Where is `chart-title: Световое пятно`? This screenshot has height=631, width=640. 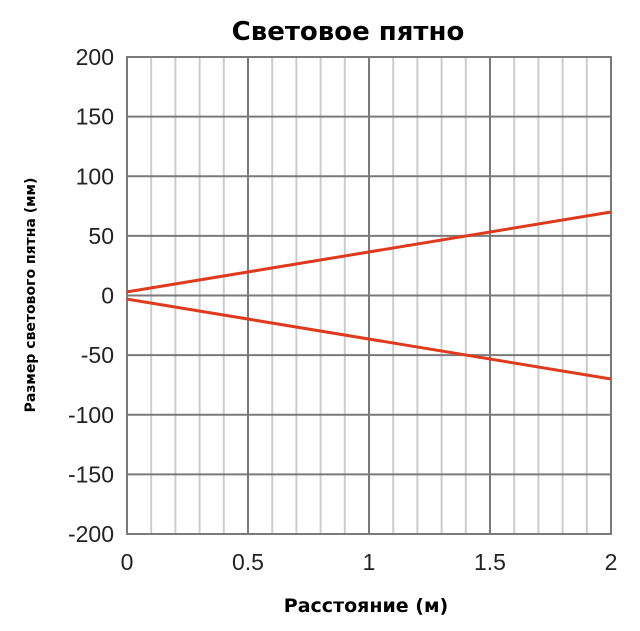
chart-title: Световое пятно is located at coordinates (348, 32).